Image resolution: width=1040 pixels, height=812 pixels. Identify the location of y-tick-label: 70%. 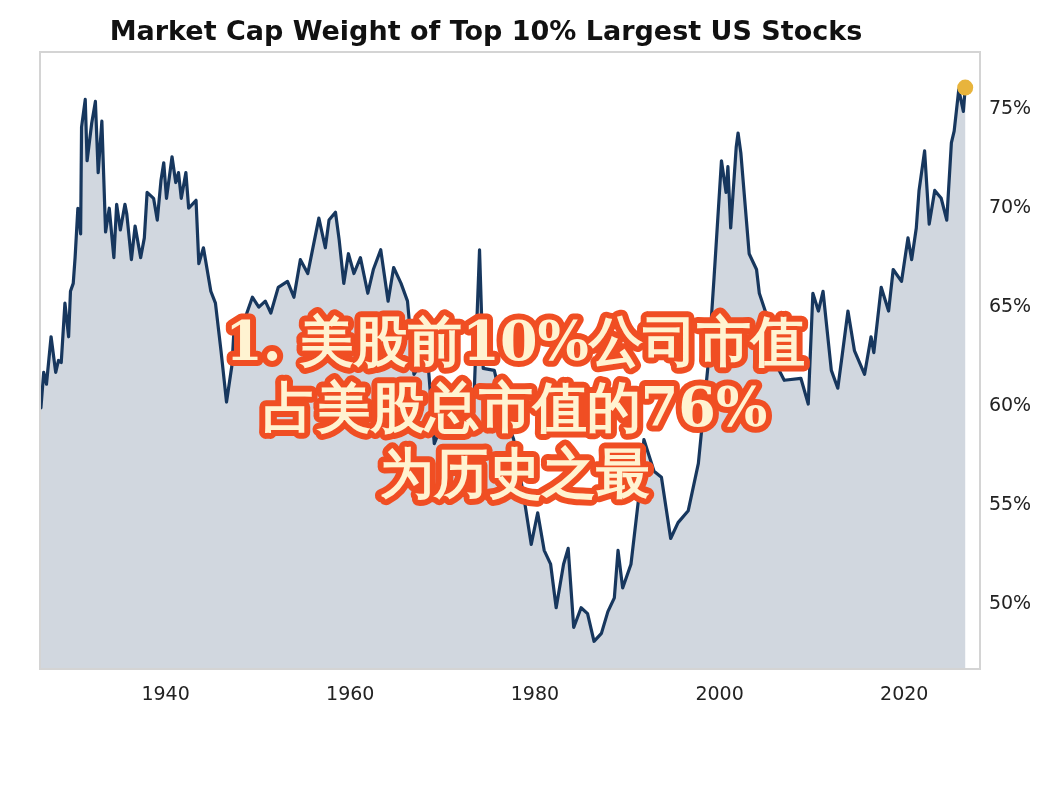
(1010, 206).